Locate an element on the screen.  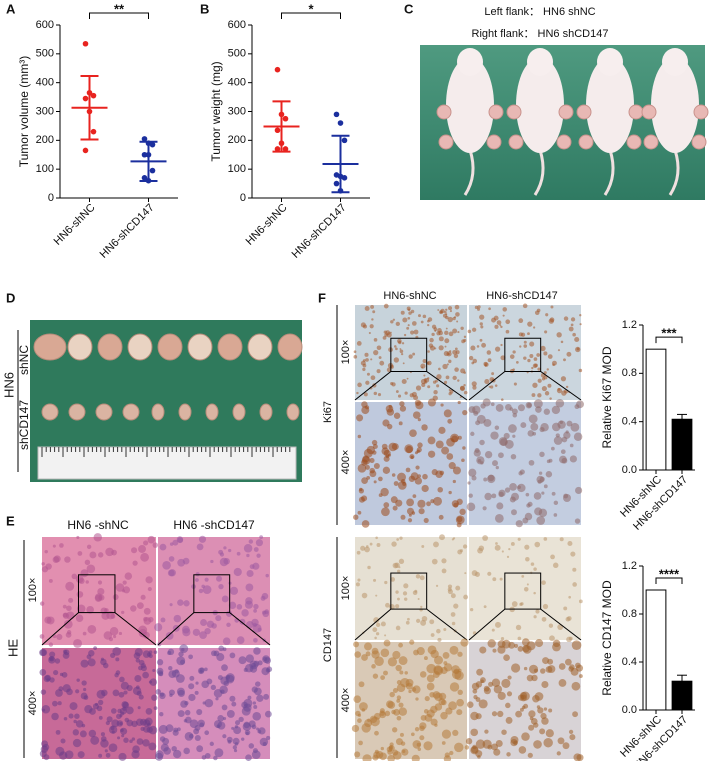
c-caption: Left flank： HN6 shNC is located at coordinates (539, 12).